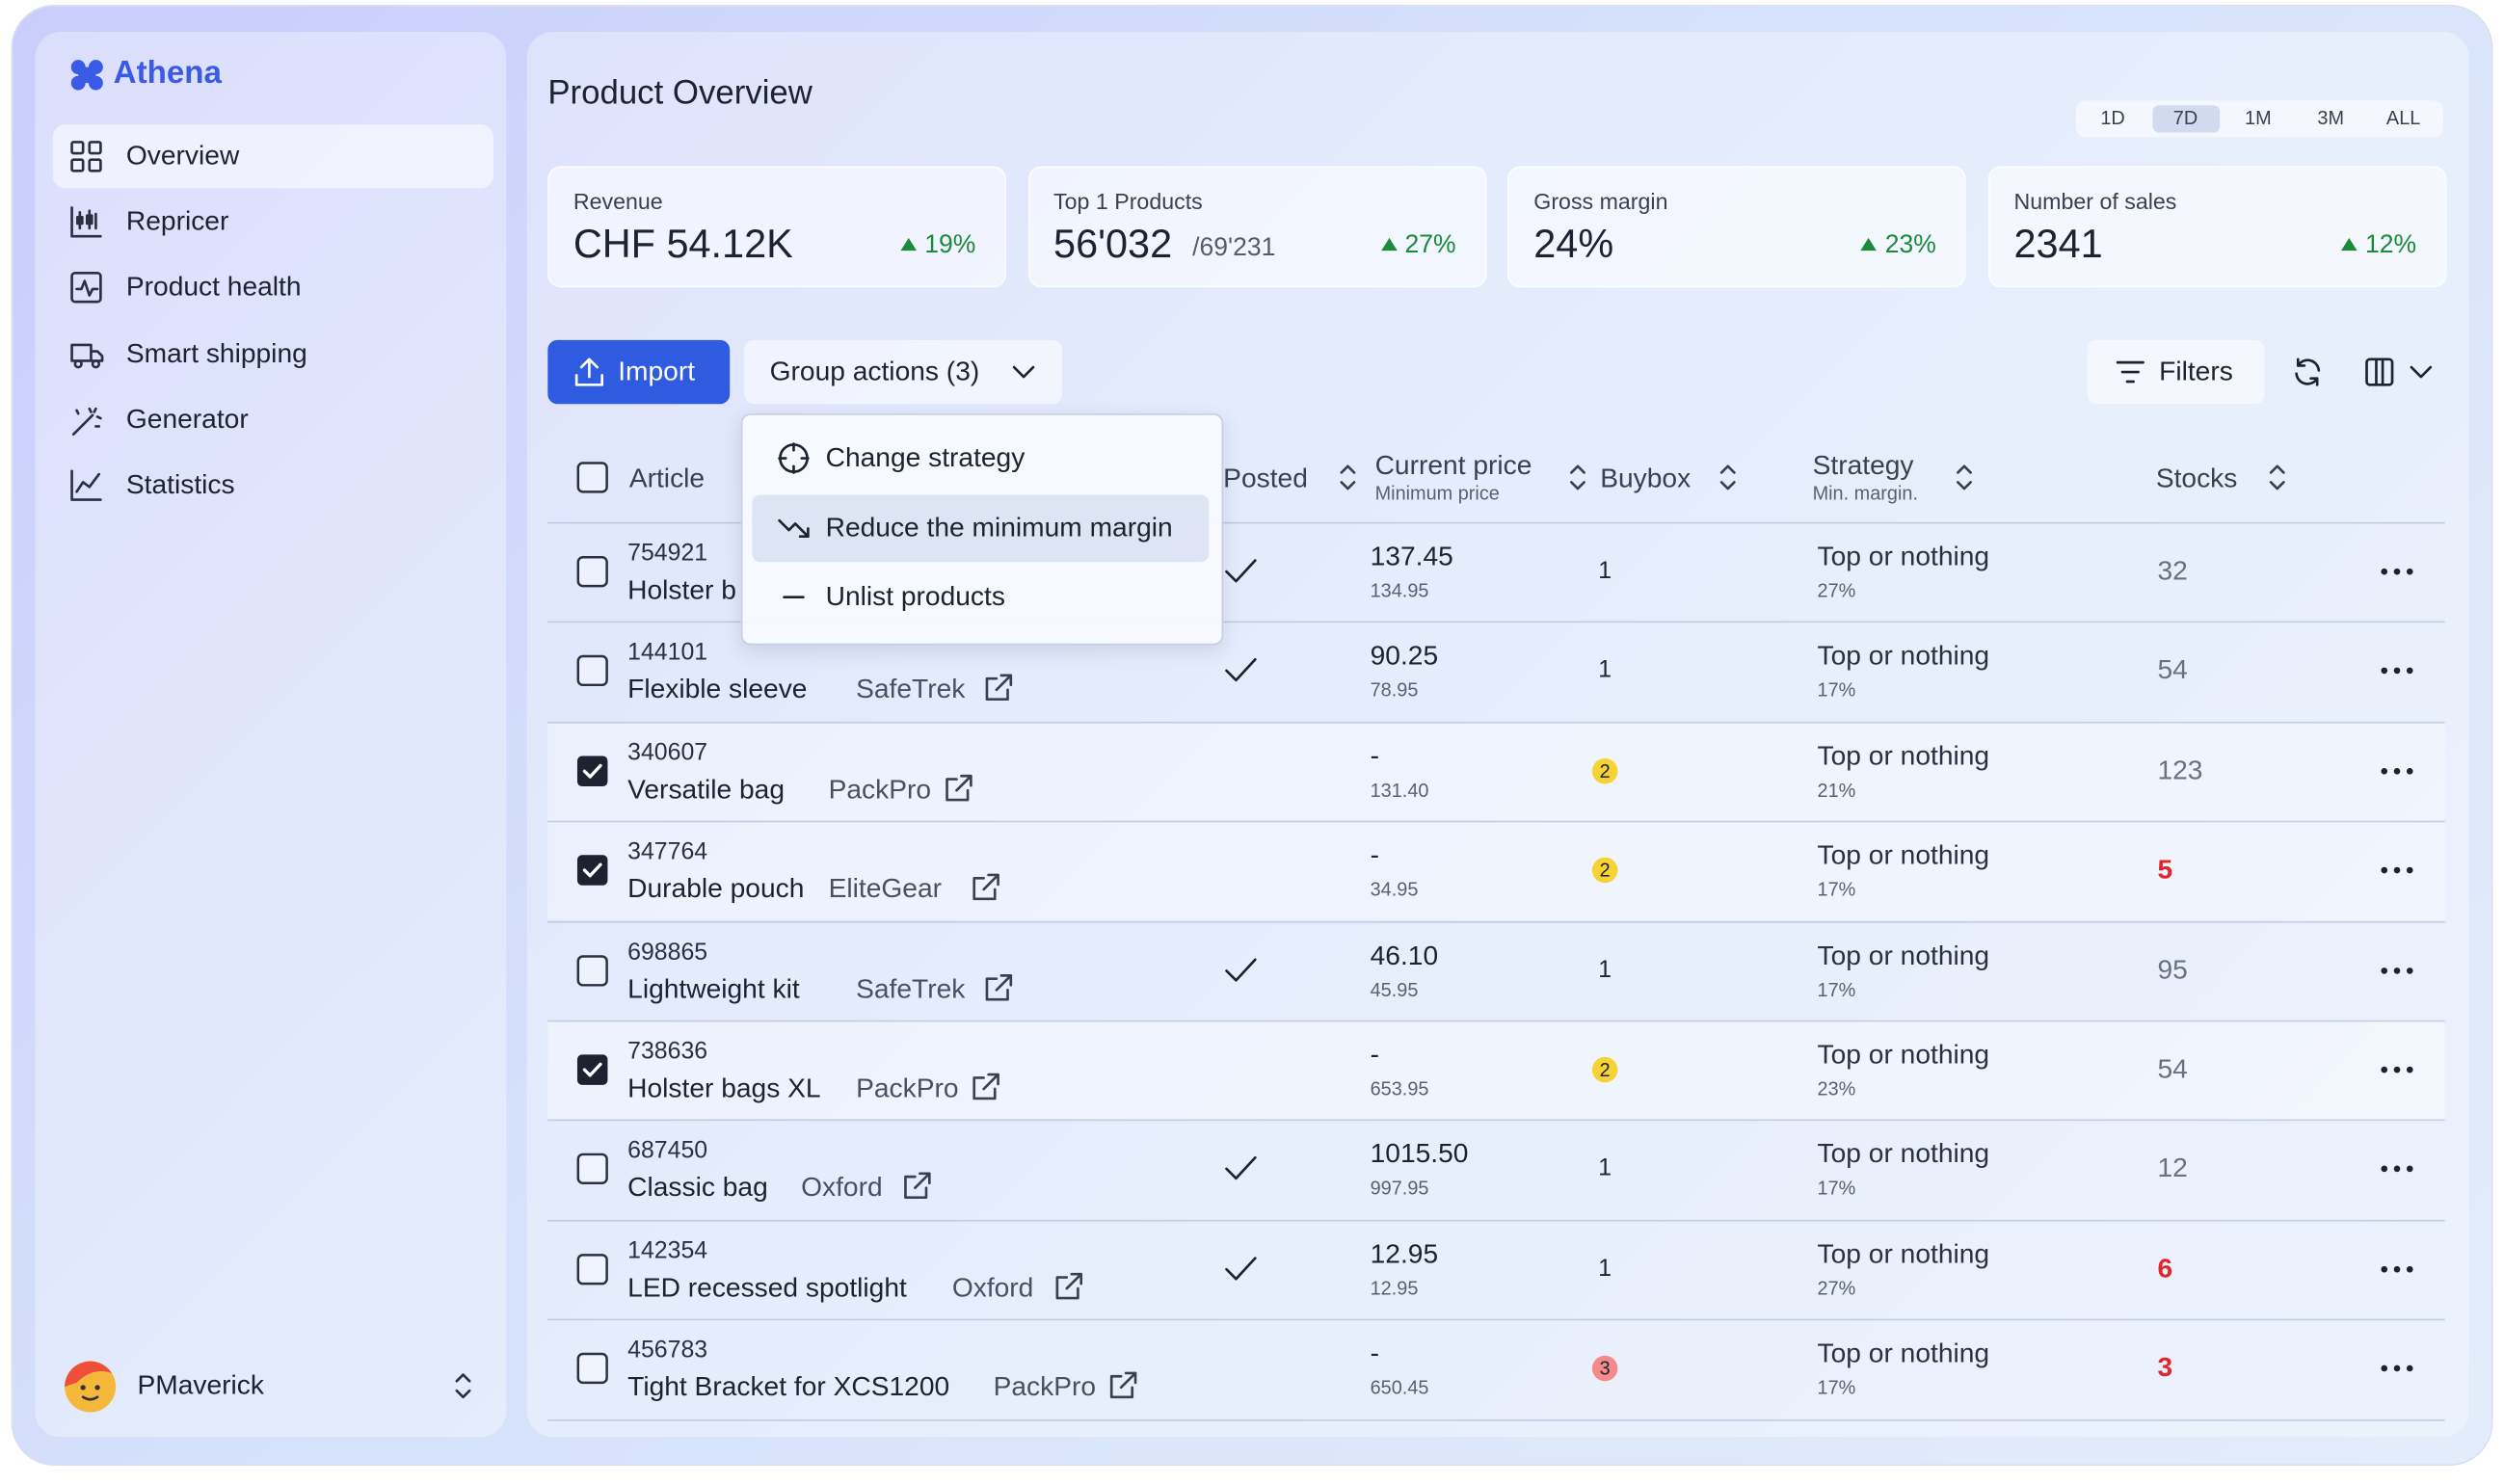  What do you see at coordinates (182, 156) in the screenshot?
I see `nav-item: Overview` at bounding box center [182, 156].